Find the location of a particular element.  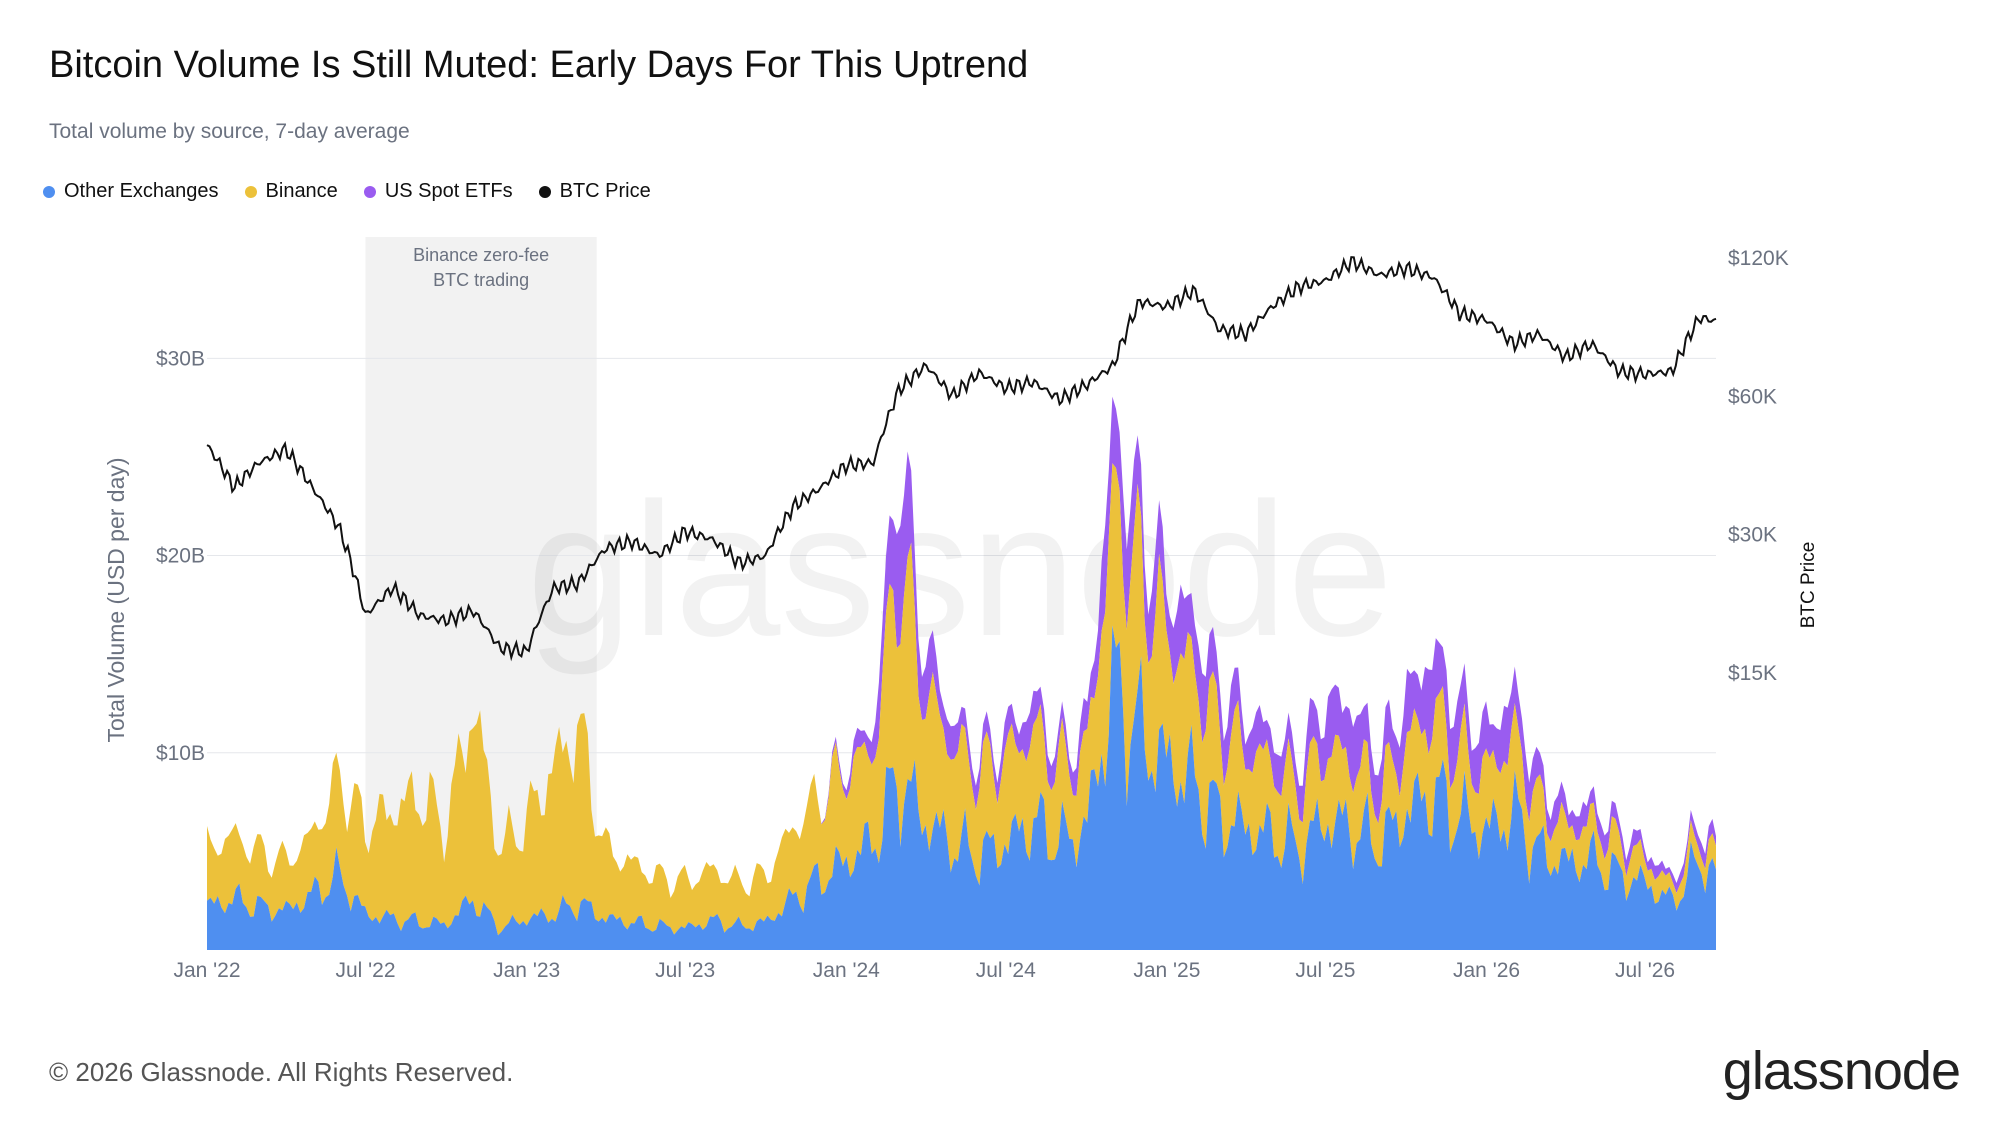

y-right-tick-label: $30K is located at coordinates (1752, 535).